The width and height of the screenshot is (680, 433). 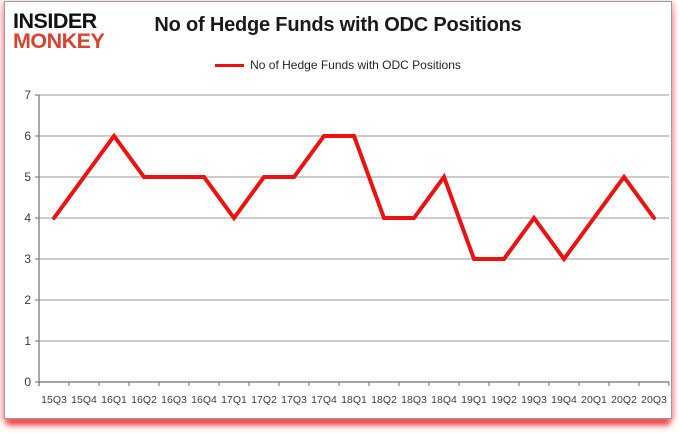 What do you see at coordinates (27, 259) in the screenshot?
I see `y-axis-tick-label: 3` at bounding box center [27, 259].